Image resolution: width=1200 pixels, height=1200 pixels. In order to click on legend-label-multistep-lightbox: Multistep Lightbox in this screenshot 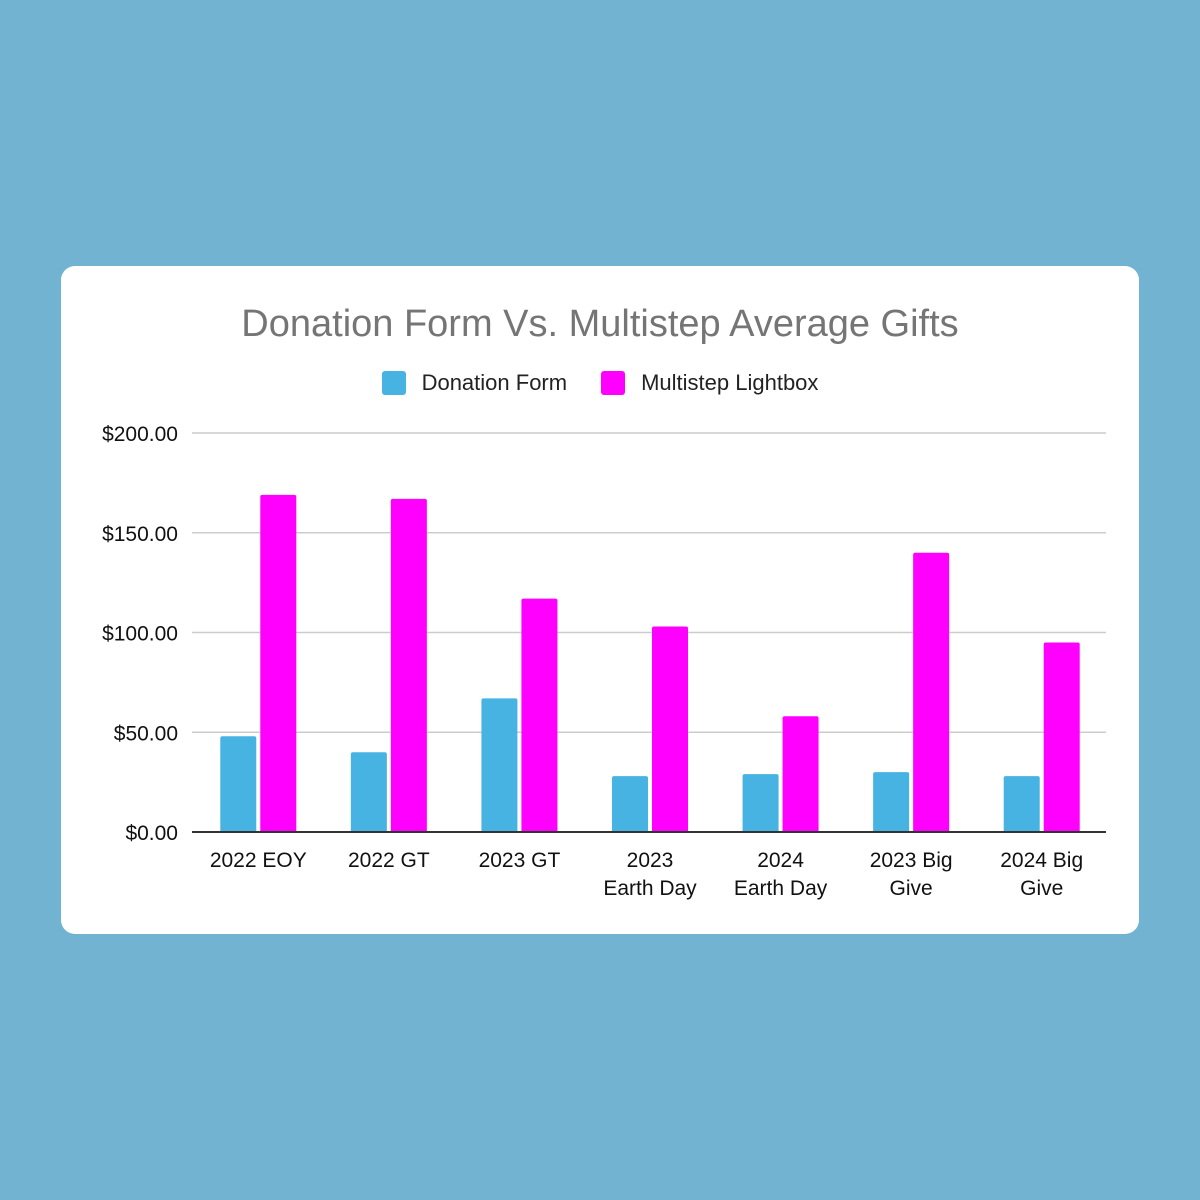, I will do `click(730, 382)`.